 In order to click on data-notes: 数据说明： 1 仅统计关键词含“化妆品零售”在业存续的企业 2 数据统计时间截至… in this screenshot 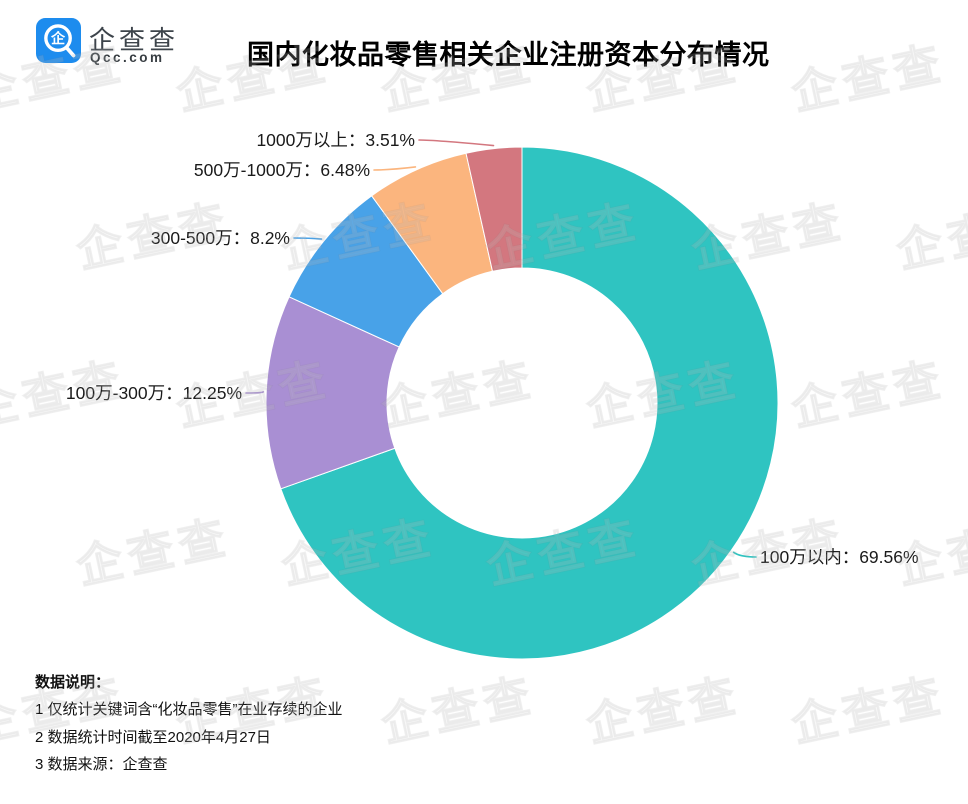, I will do `click(189, 724)`.